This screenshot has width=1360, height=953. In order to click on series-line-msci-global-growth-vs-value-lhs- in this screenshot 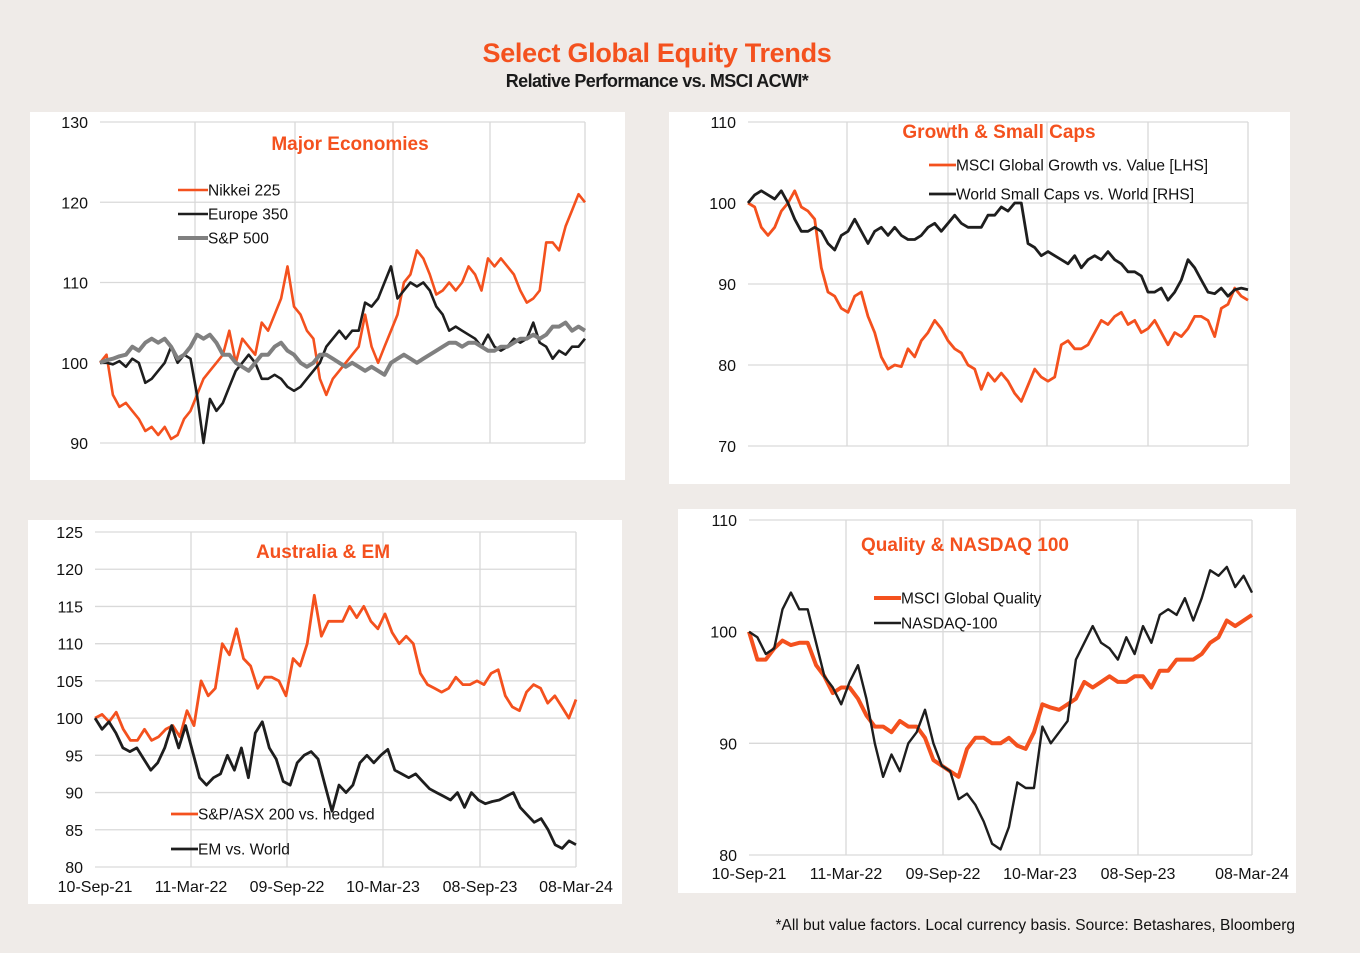, I will do `click(998, 296)`.